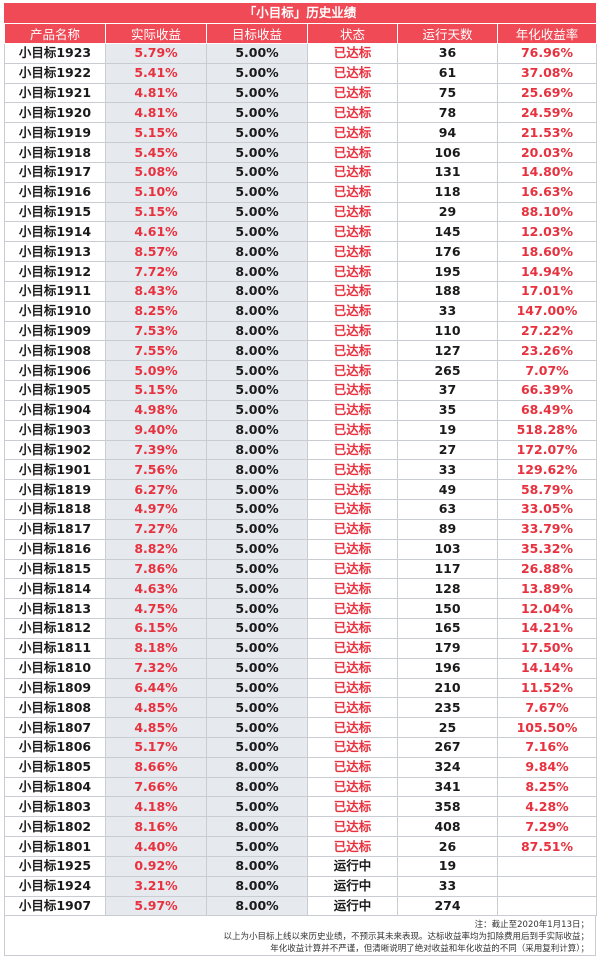 The height and width of the screenshot is (963, 600). What do you see at coordinates (547, 688) in the screenshot?
I see `cell-annualized-return: 11.52%` at bounding box center [547, 688].